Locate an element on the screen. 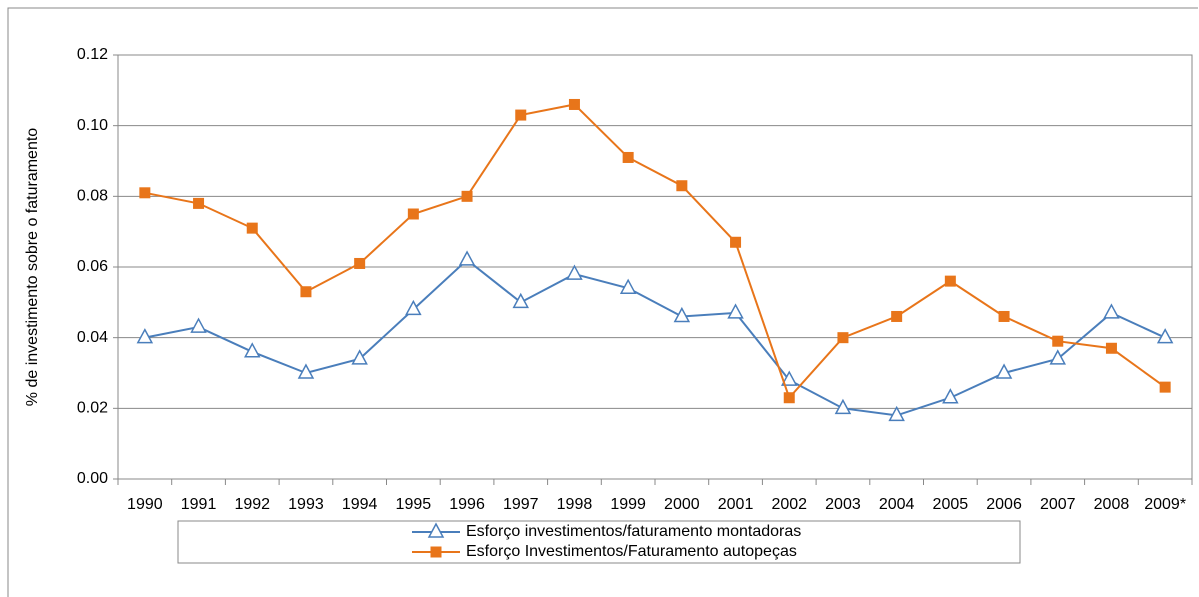 The image size is (1199, 597). x-tick-label: 2002 is located at coordinates (789, 504).